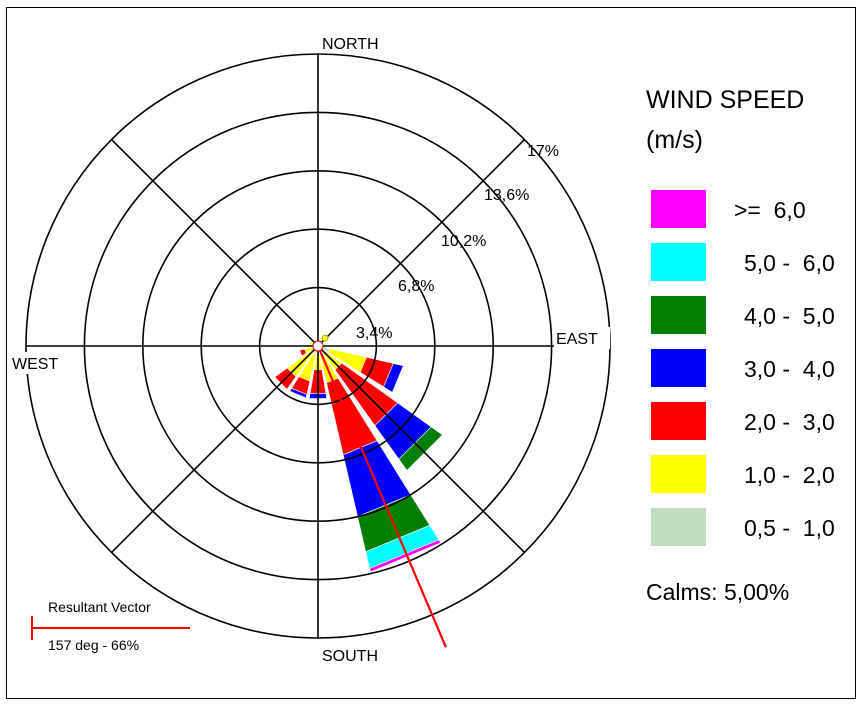 This screenshot has height=705, width=863. I want to click on north-label-bg, so click(363, 43).